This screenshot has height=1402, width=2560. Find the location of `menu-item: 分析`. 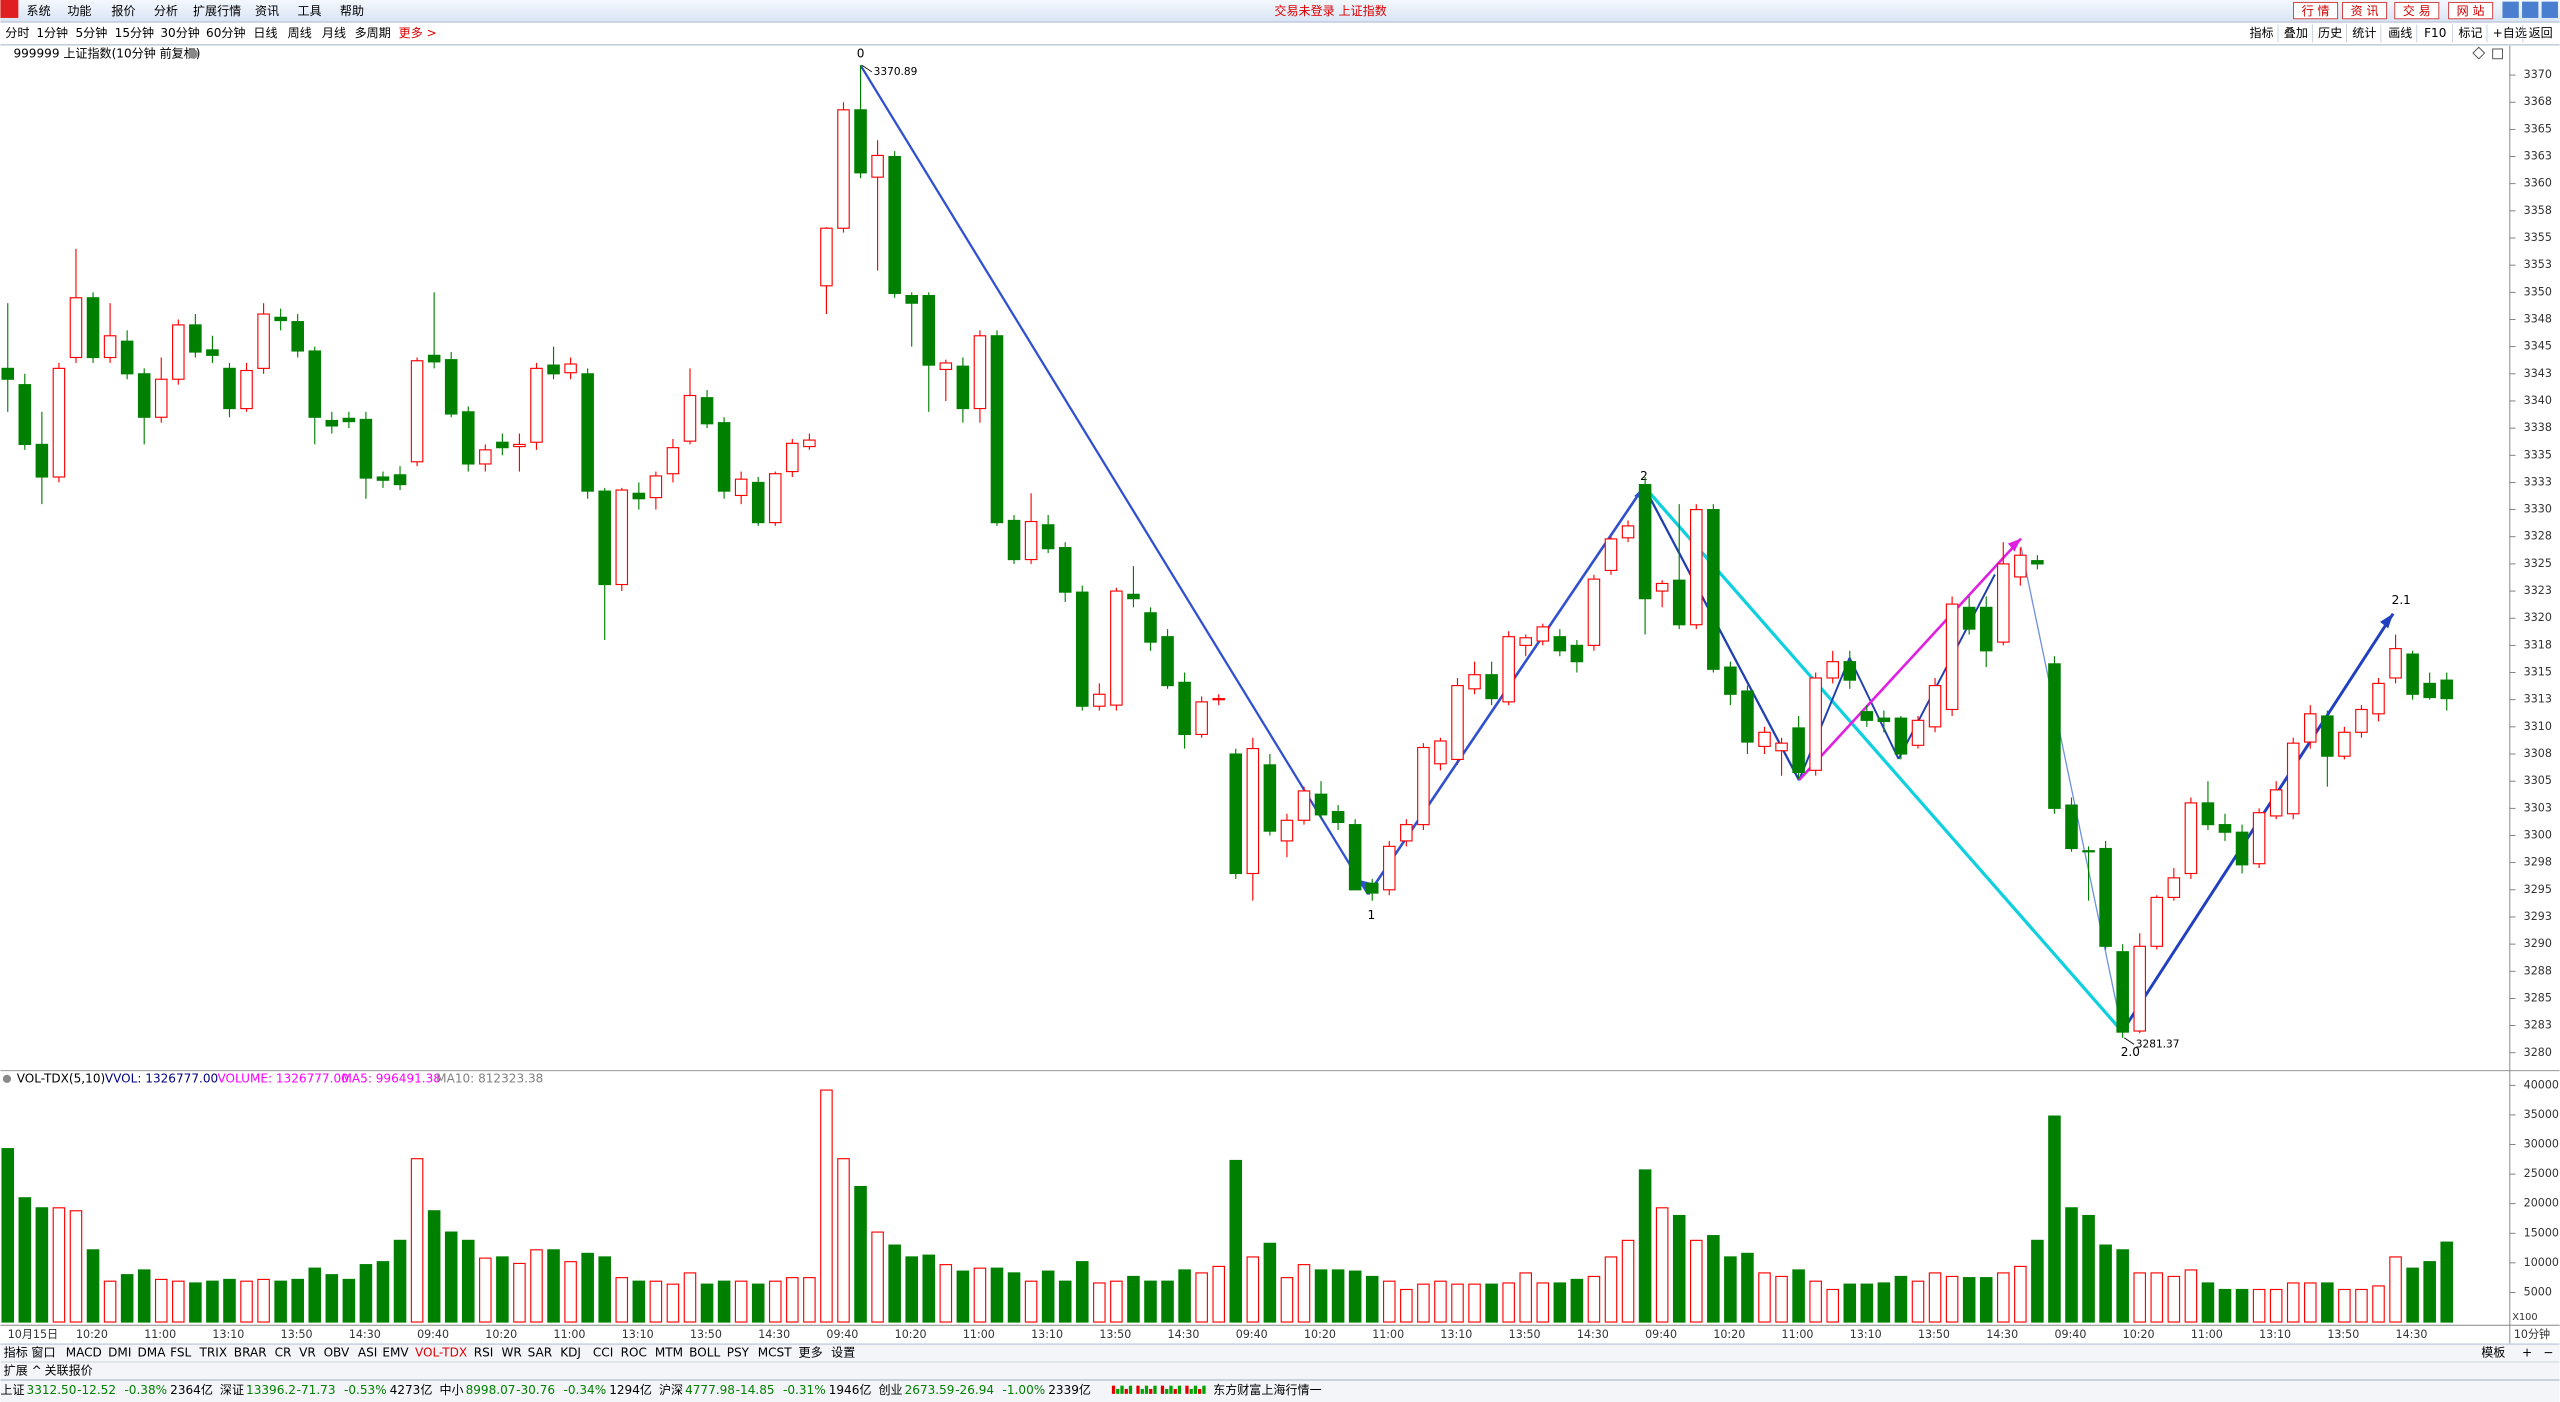

menu-item: 分析 is located at coordinates (166, 11).